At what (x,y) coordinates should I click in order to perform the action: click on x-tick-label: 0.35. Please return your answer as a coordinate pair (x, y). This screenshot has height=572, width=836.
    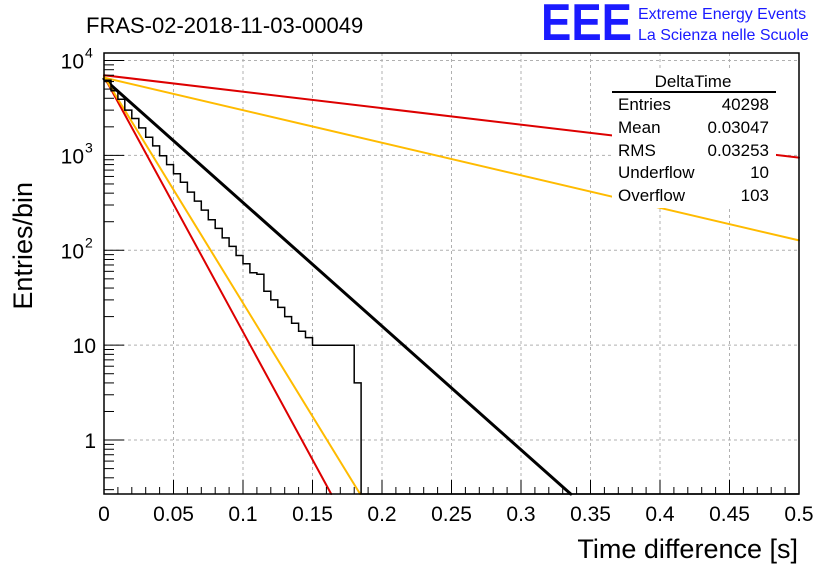
    Looking at the image, I should click on (590, 514).